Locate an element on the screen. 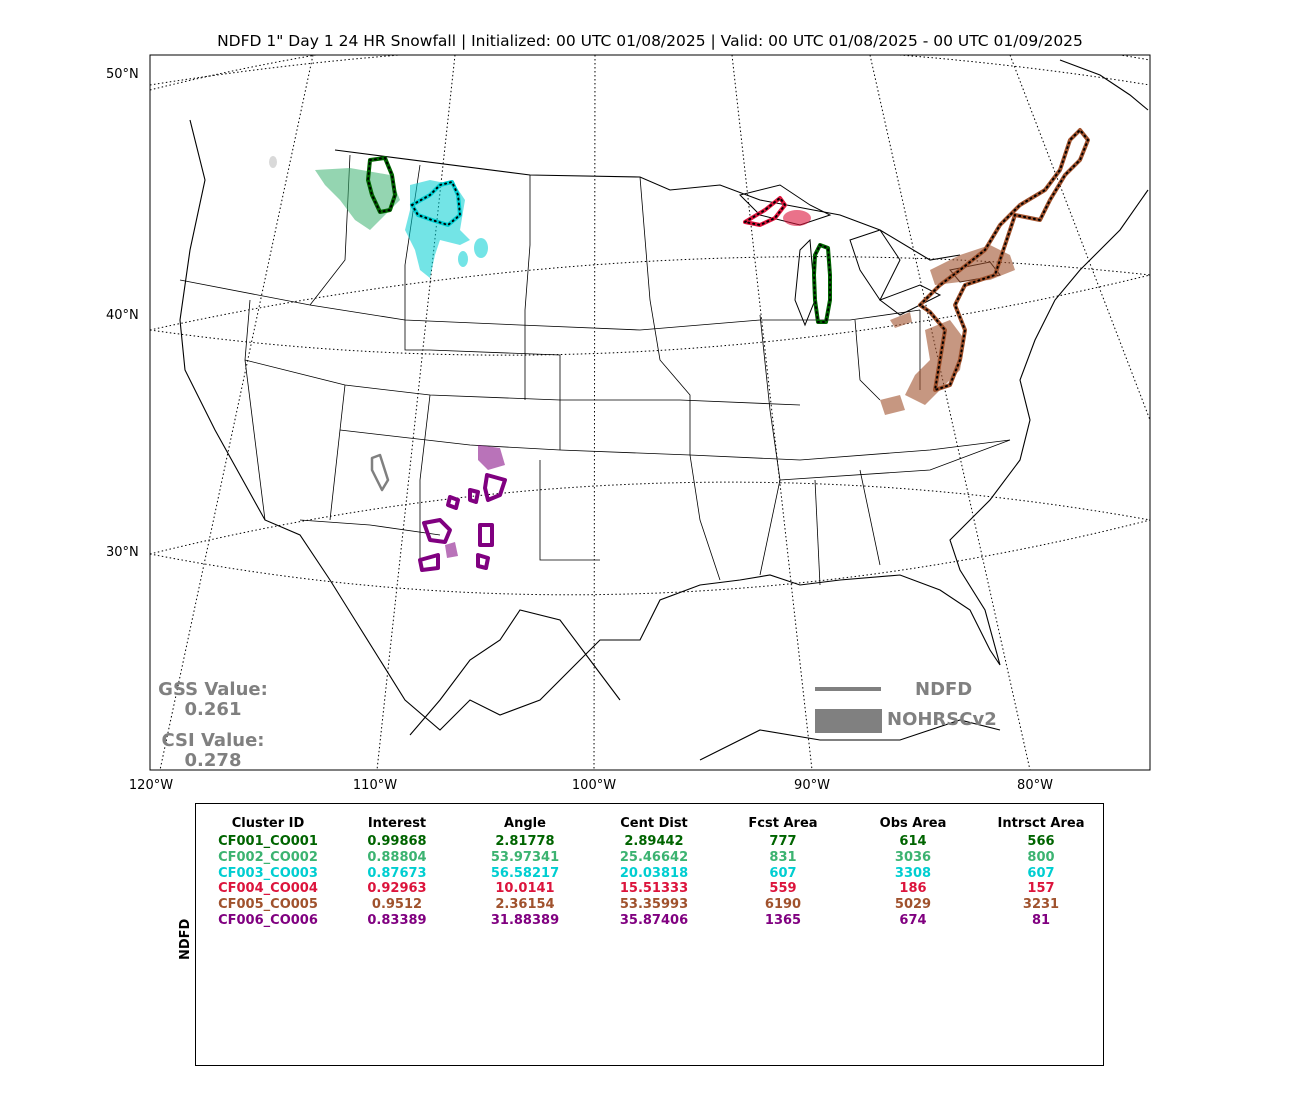 The image size is (1300, 1100). table-cell-angle: 56.58217 is located at coordinates (525, 873).